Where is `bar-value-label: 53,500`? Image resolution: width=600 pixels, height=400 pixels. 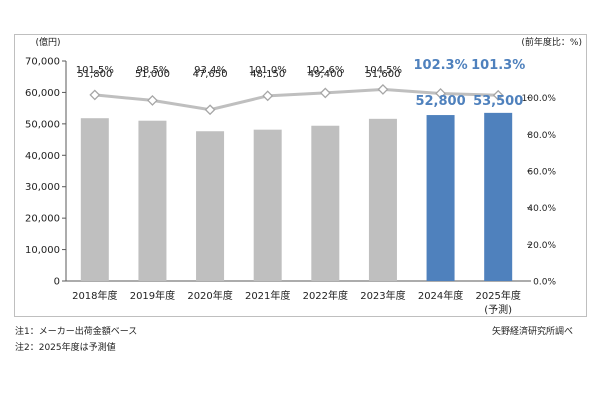 bar-value-label: 53,500 is located at coordinates (498, 101).